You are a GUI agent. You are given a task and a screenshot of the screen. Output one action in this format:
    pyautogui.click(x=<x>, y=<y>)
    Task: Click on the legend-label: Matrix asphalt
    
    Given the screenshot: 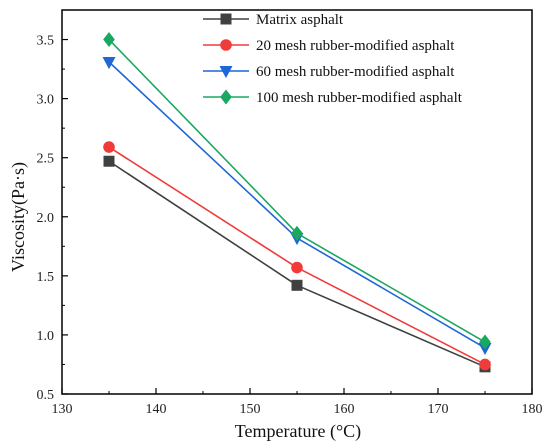 What is the action you would take?
    pyautogui.click(x=300, y=20)
    